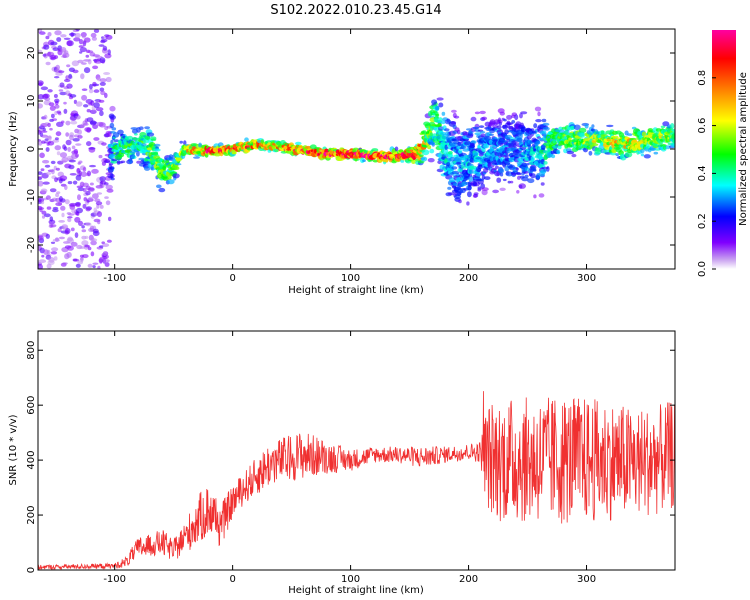 The image size is (750, 600). Describe the element at coordinates (232, 579) in the screenshot. I see `x-tick-label: 0` at that location.